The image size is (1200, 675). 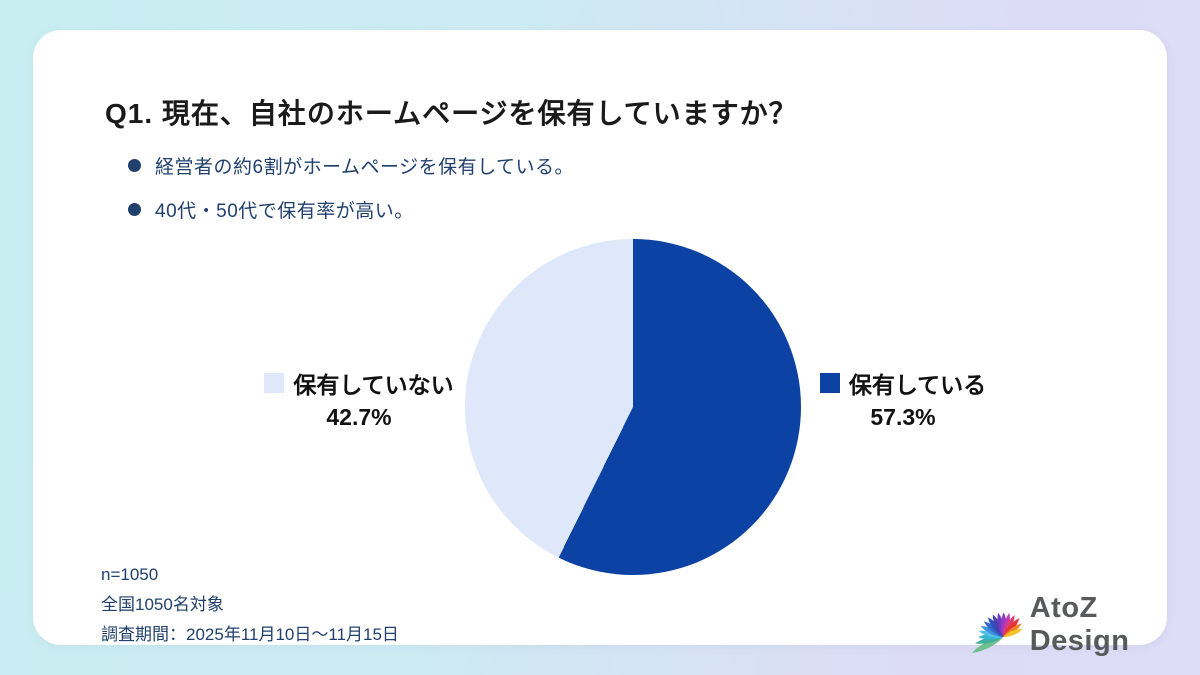 I want to click on legend-item-not-owned: 保有していない 42.7%, so click(x=359, y=398).